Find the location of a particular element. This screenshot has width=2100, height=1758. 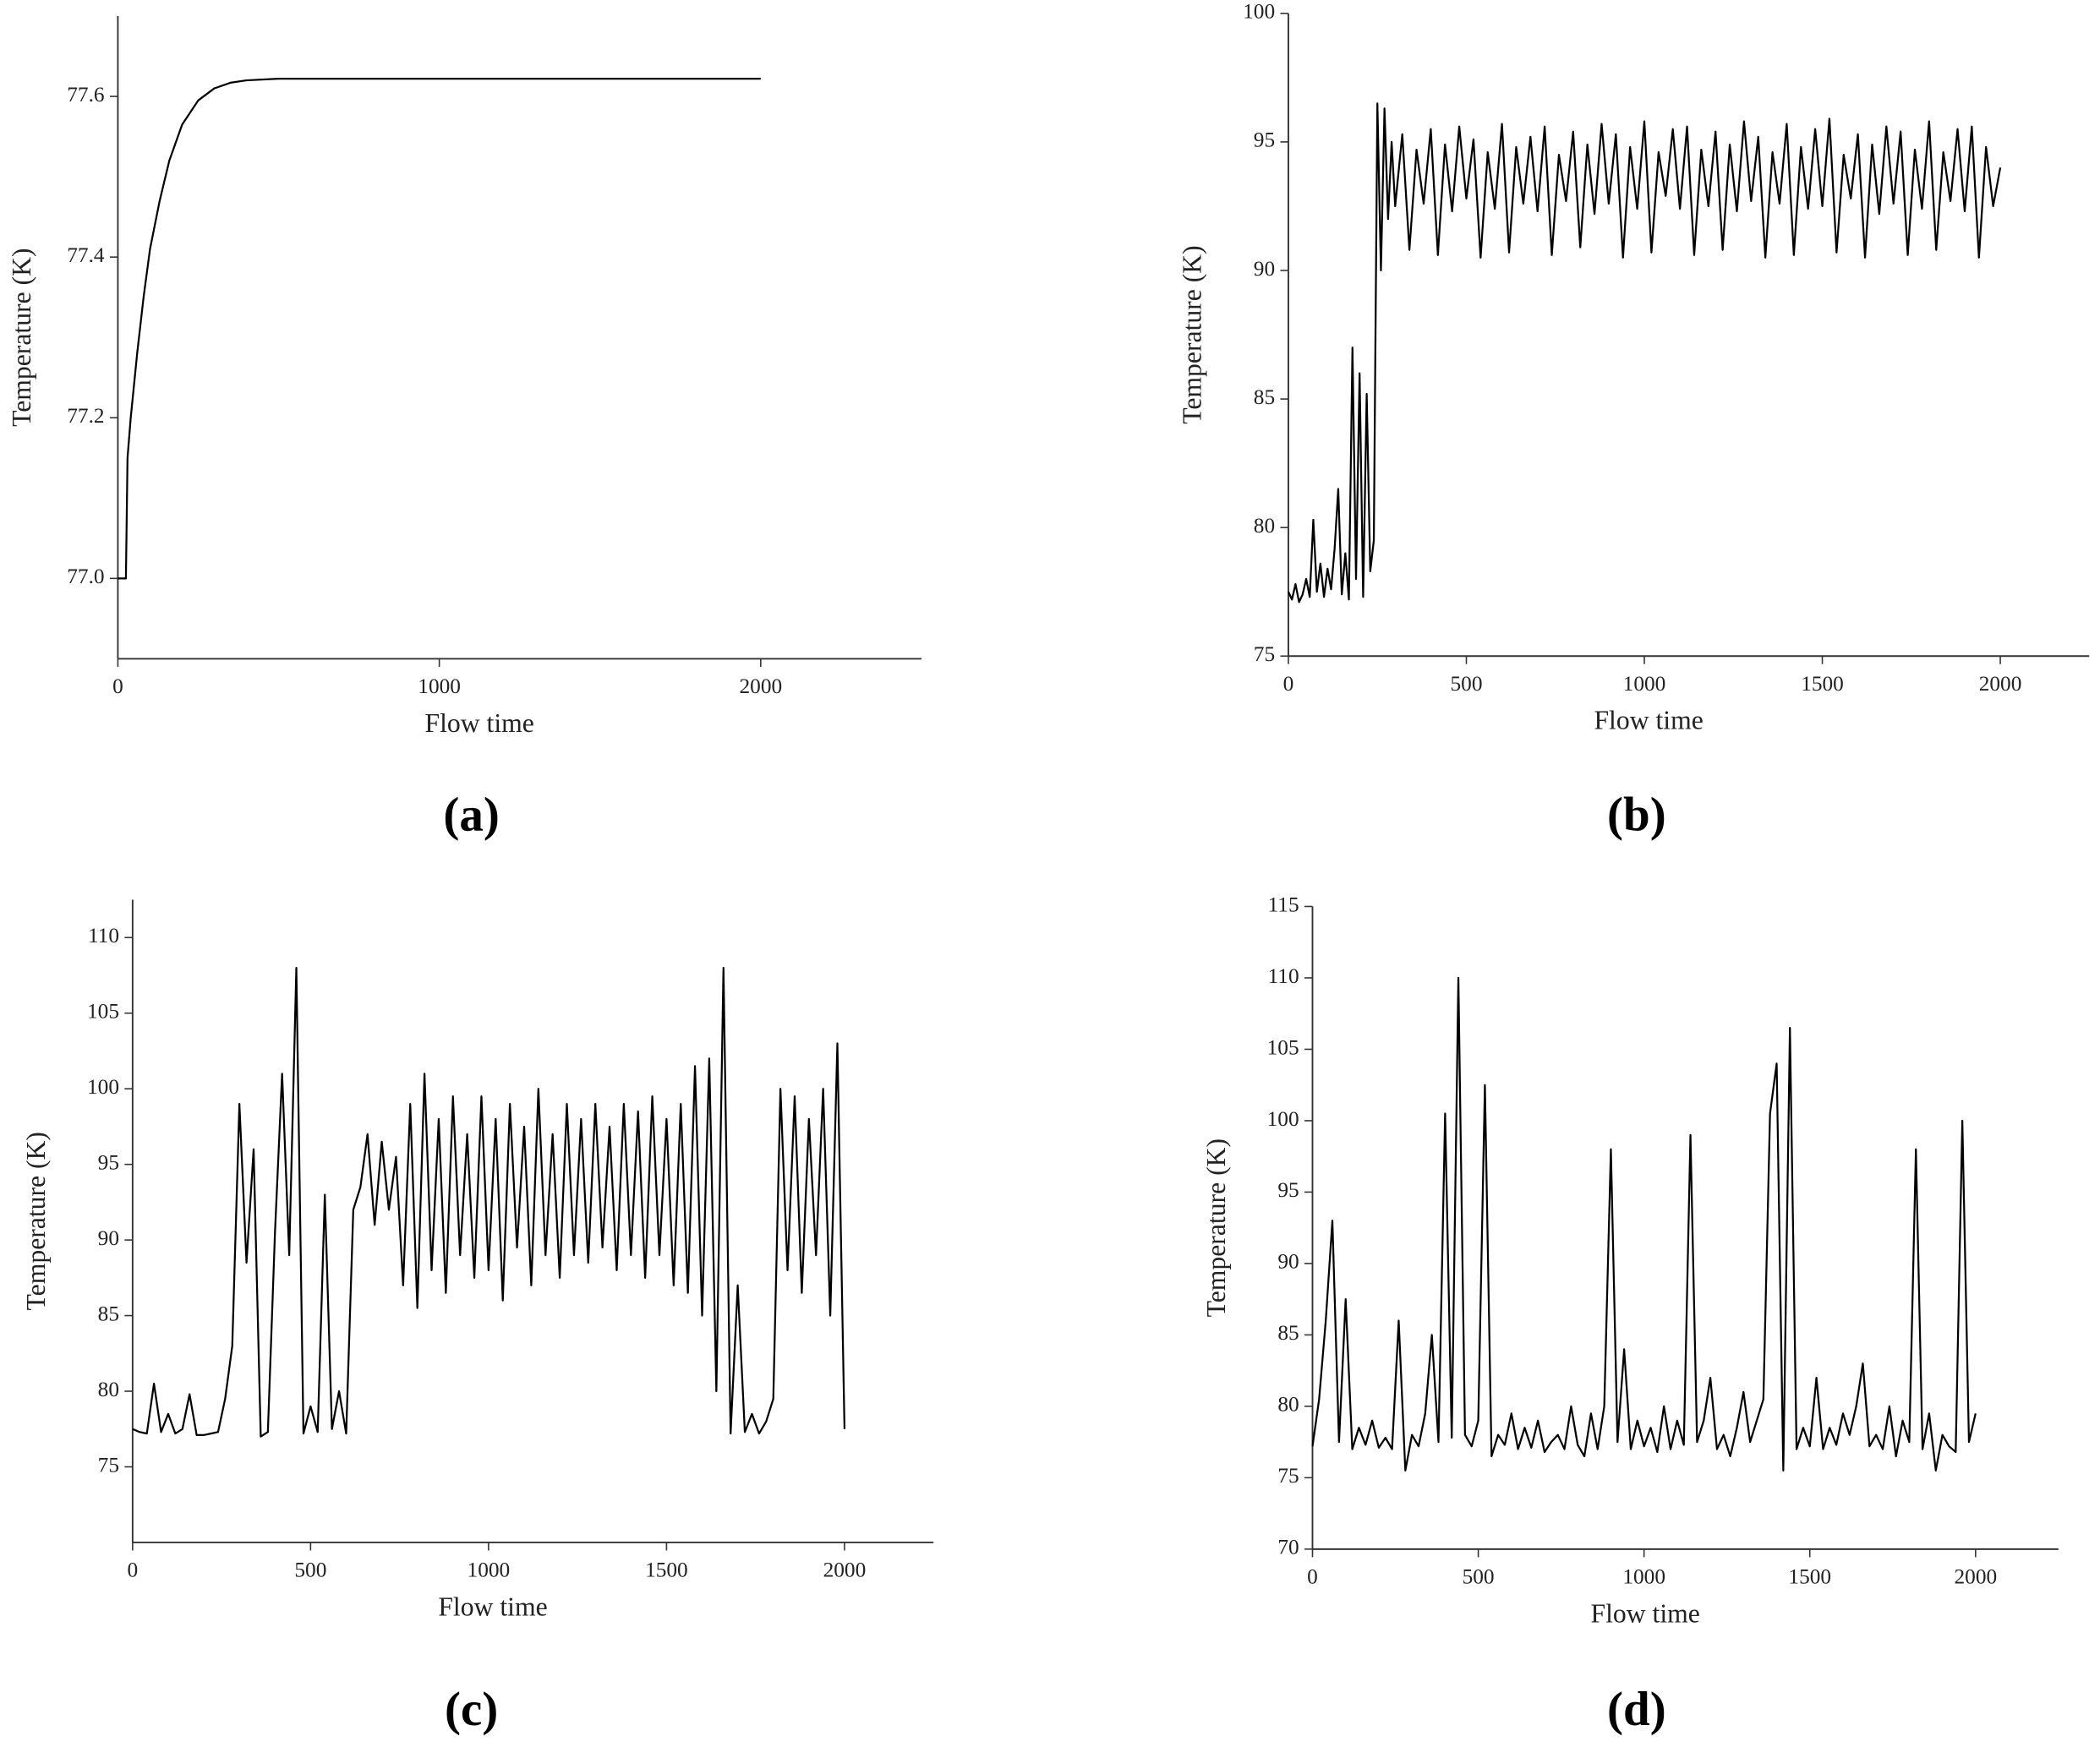

y-tick-label: 77.4 is located at coordinates (86, 255).